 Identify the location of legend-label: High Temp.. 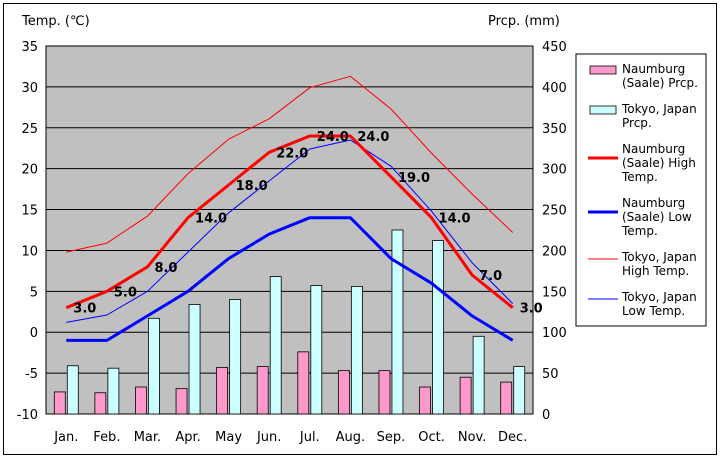
(655, 271).